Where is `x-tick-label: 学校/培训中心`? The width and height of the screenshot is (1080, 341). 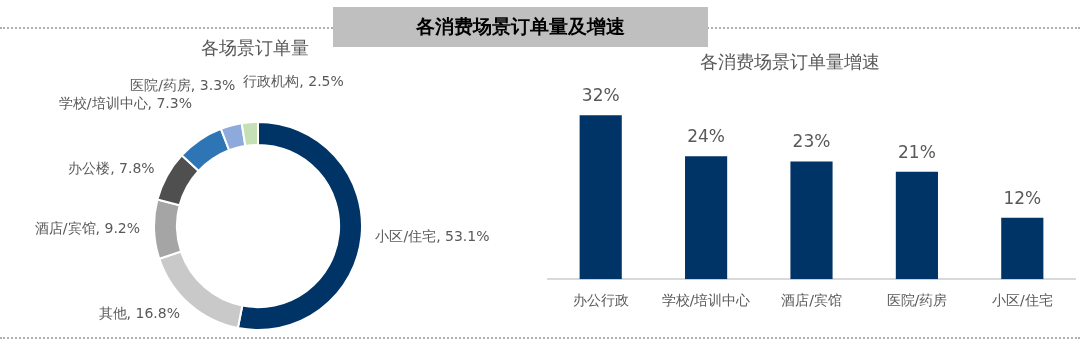 x-tick-label: 学校/培训中心 is located at coordinates (706, 300).